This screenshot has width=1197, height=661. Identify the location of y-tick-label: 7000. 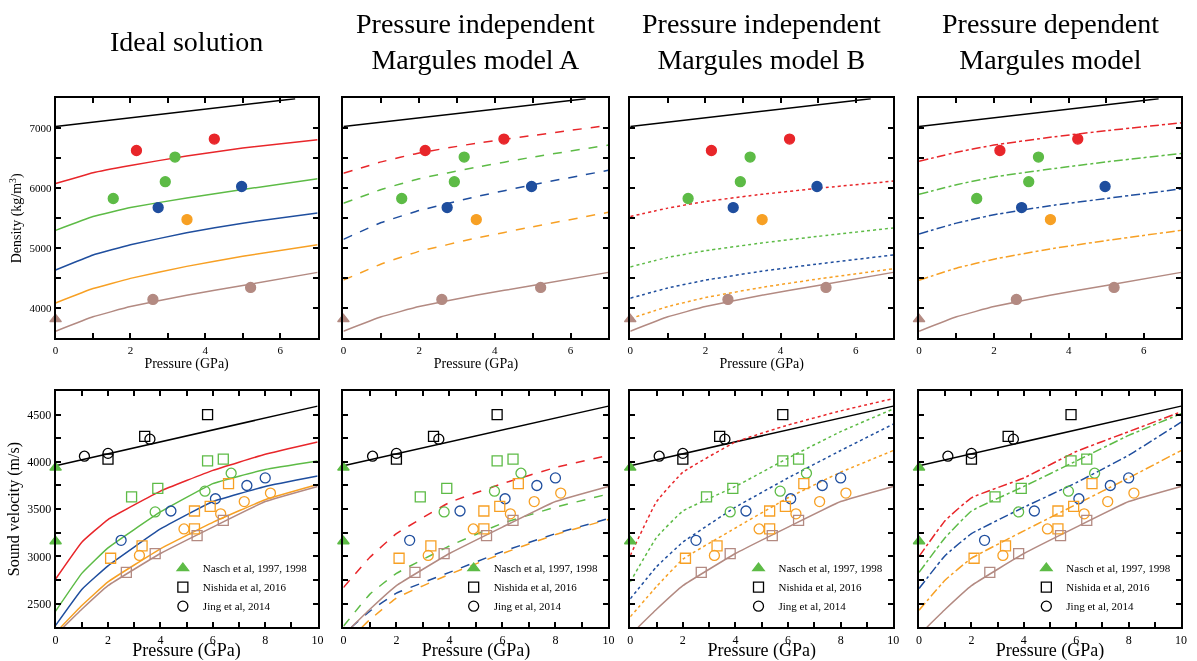
(40, 128).